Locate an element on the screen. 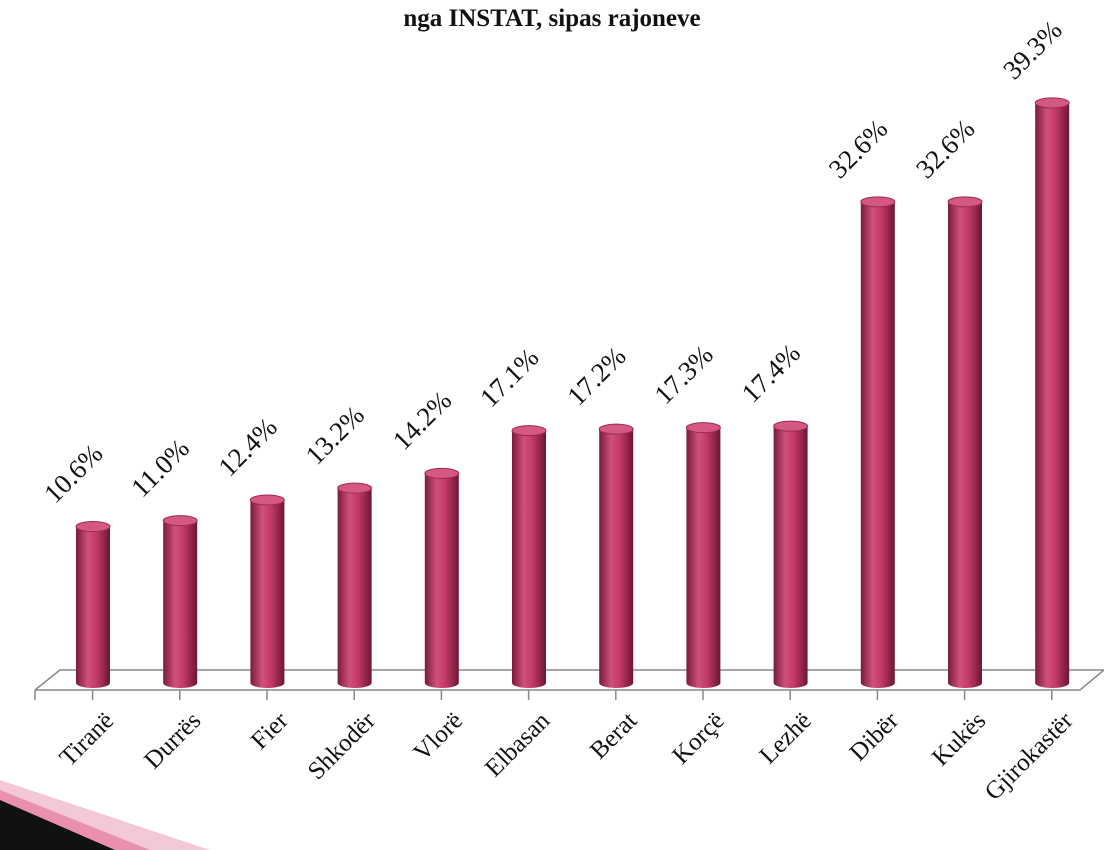 The height and width of the screenshot is (850, 1104). value-label: 14.2% is located at coordinates (422, 420).